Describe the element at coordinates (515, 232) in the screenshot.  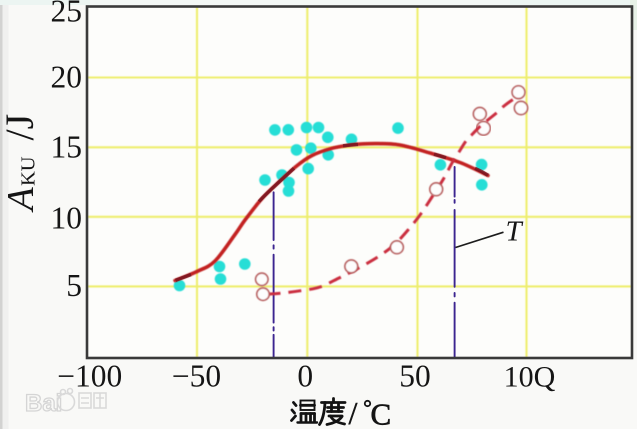
I see `svg-text: T` at that location.